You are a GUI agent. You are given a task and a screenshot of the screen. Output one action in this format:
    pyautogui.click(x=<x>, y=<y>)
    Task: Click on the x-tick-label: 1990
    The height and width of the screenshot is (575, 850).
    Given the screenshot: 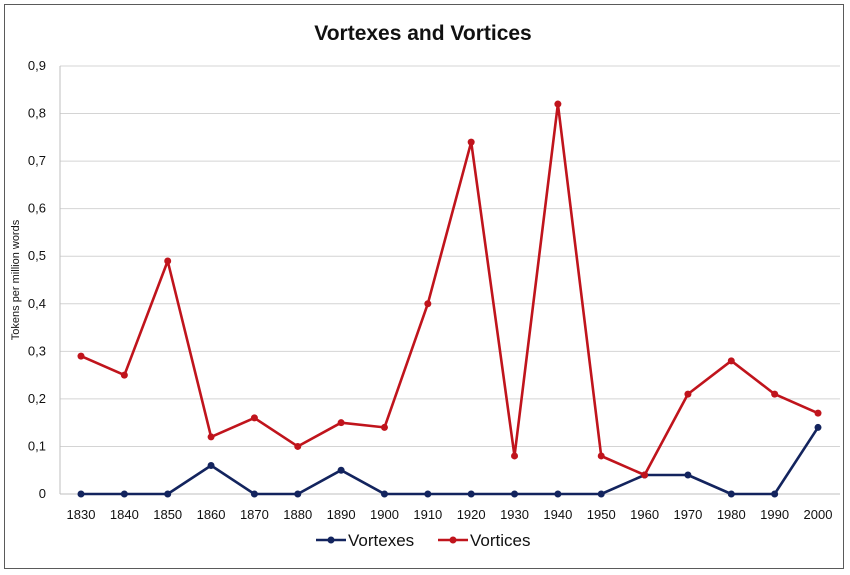 What is the action you would take?
    pyautogui.click(x=774, y=514)
    